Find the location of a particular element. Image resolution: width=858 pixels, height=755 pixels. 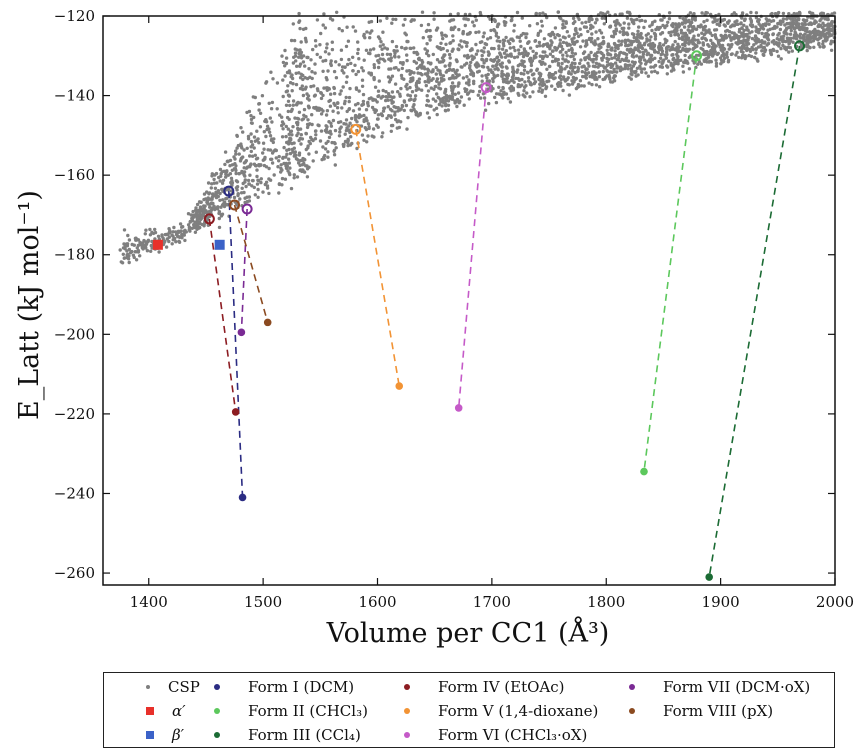

csp-match-marker is located at coordinates (800, 46).